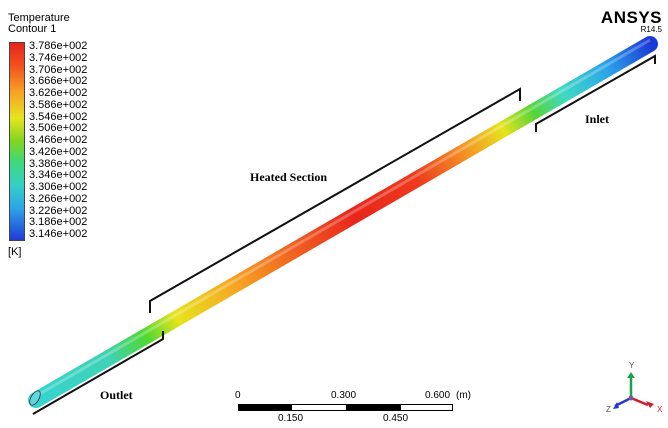  I want to click on pipe-outlet-end, so click(35, 398).